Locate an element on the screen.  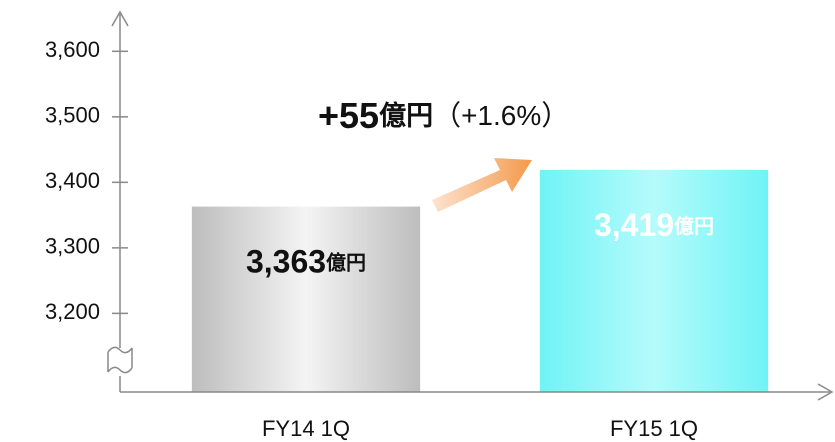
annotation: +55億円（+1.6%） is located at coordinates (443, 115).